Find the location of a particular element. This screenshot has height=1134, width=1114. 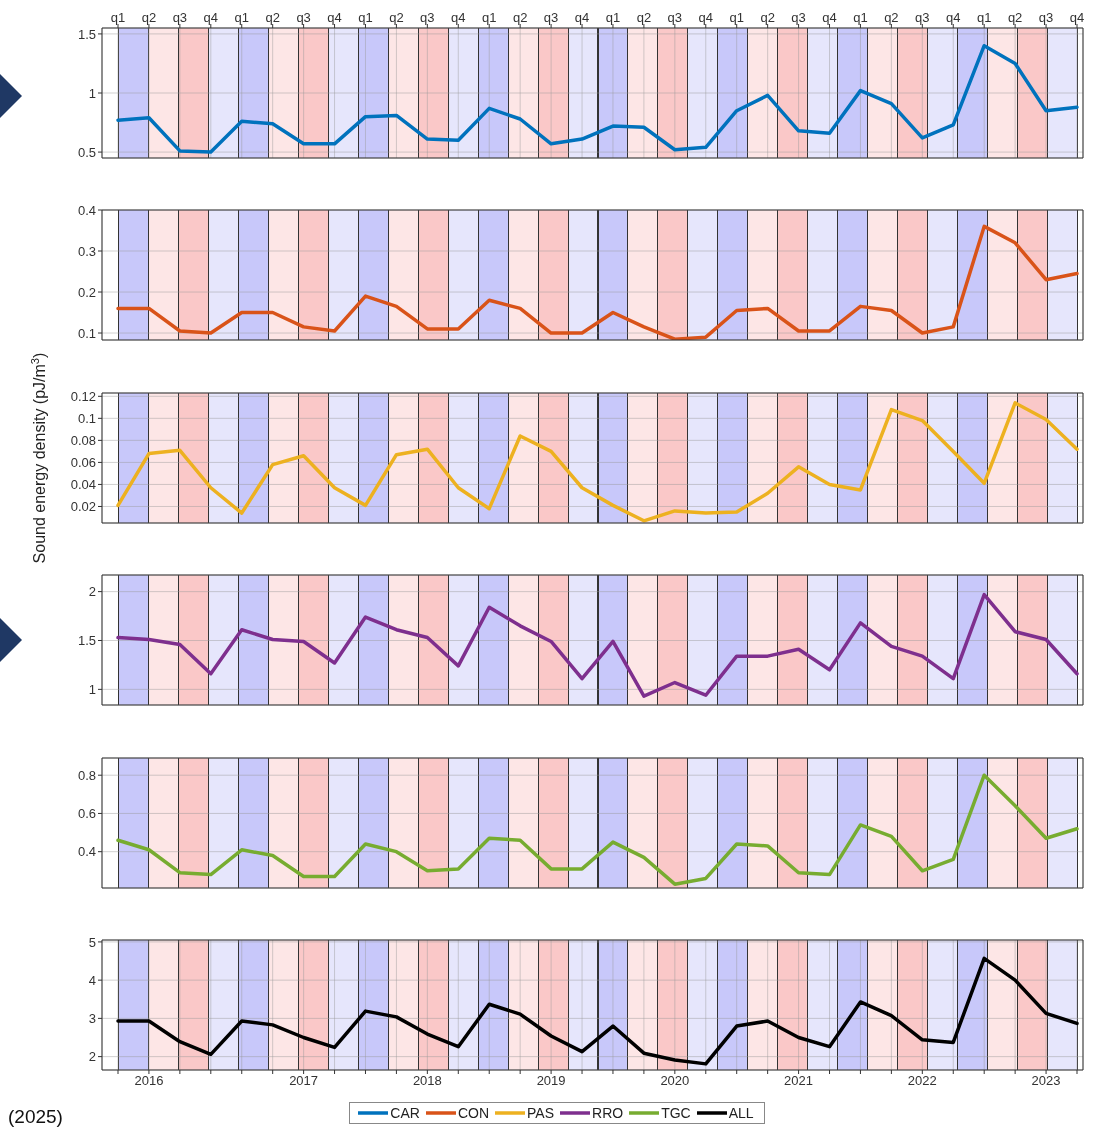

y-tick-label: 0.04 is located at coordinates (83, 485).